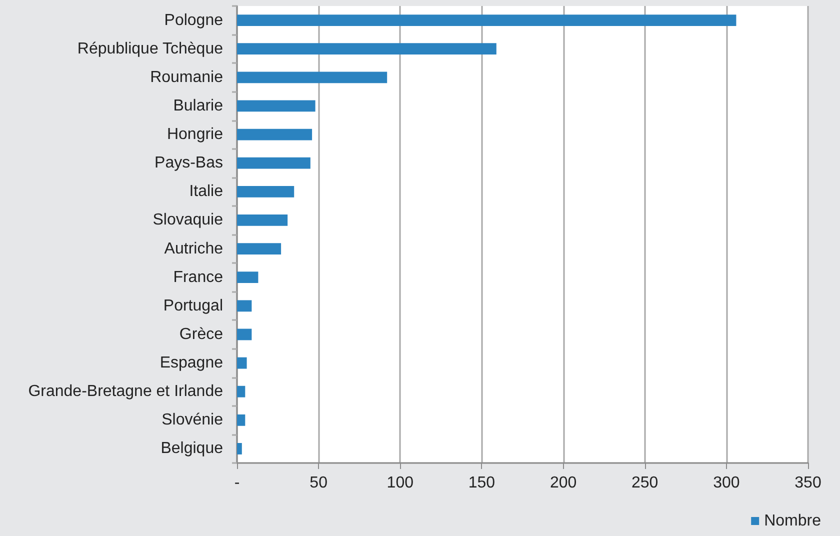 This screenshot has height=536, width=840. I want to click on y-tick-label: Espagne, so click(192, 363).